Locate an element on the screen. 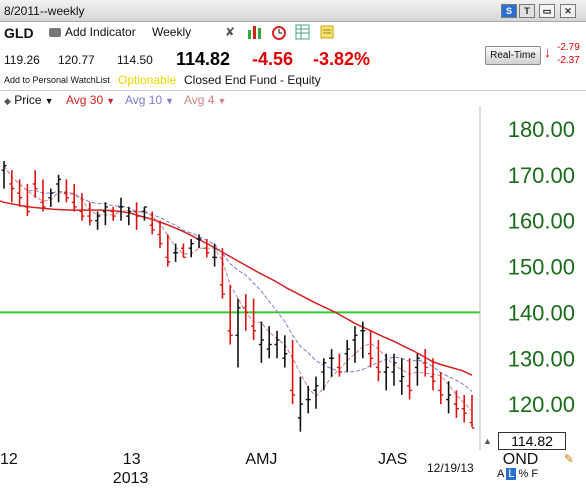 This screenshot has height=494, width=586. y-tick-label: 170.00 is located at coordinates (541, 175).